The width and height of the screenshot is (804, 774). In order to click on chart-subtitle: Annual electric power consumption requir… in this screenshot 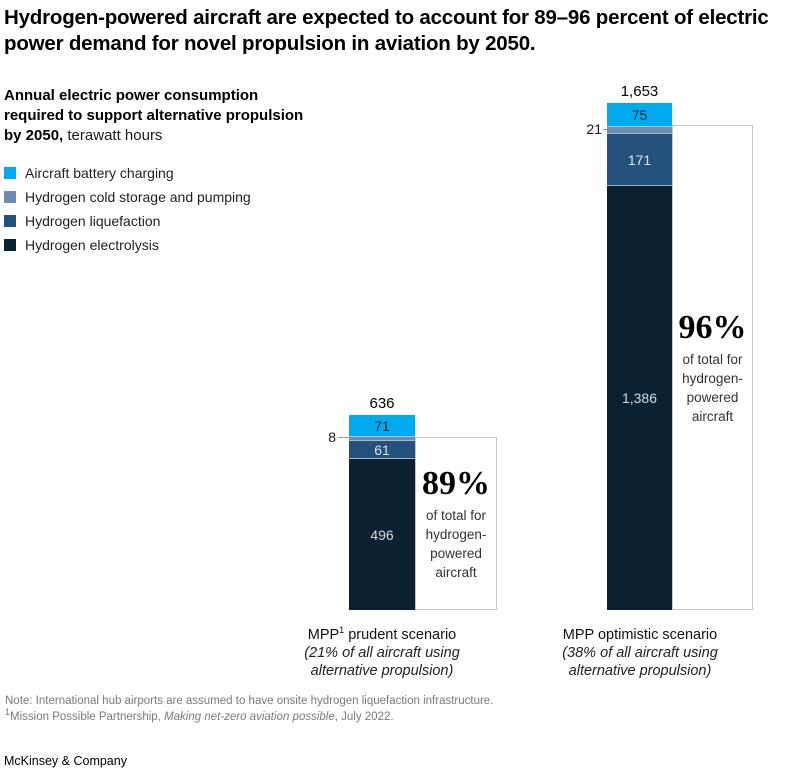, I will do `click(154, 116)`.